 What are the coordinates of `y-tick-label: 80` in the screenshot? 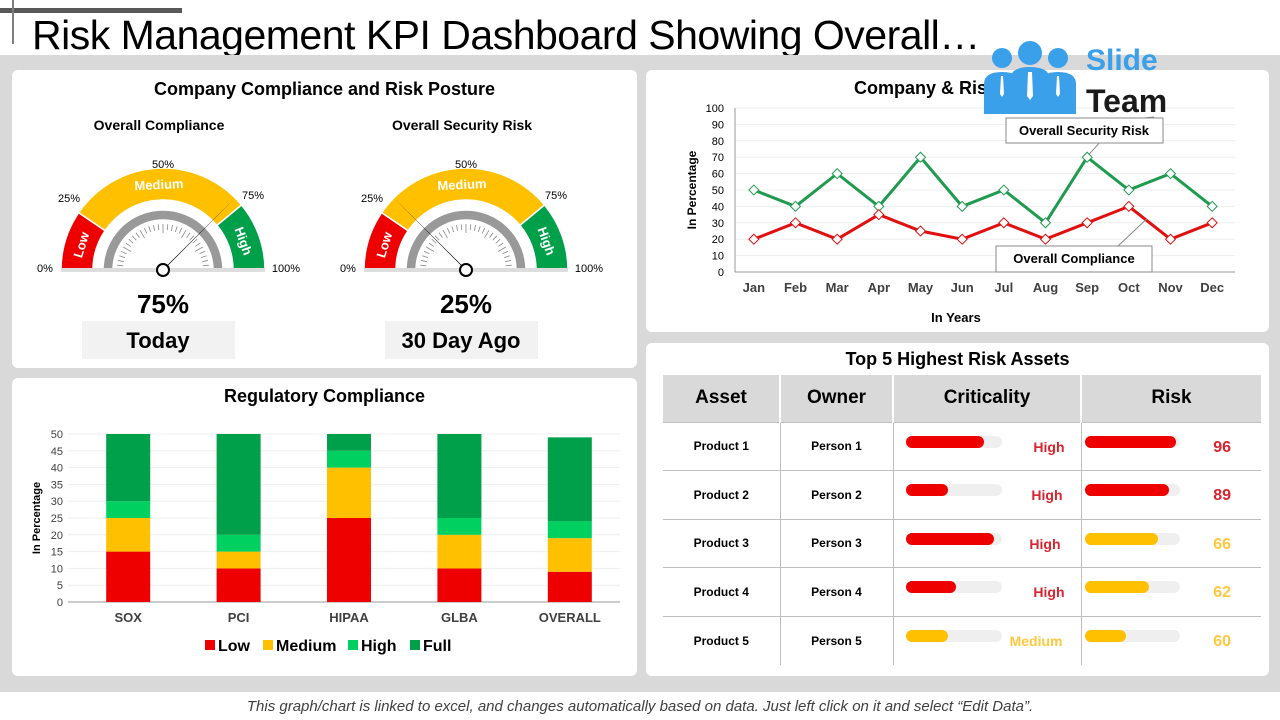 It's located at (718, 142).